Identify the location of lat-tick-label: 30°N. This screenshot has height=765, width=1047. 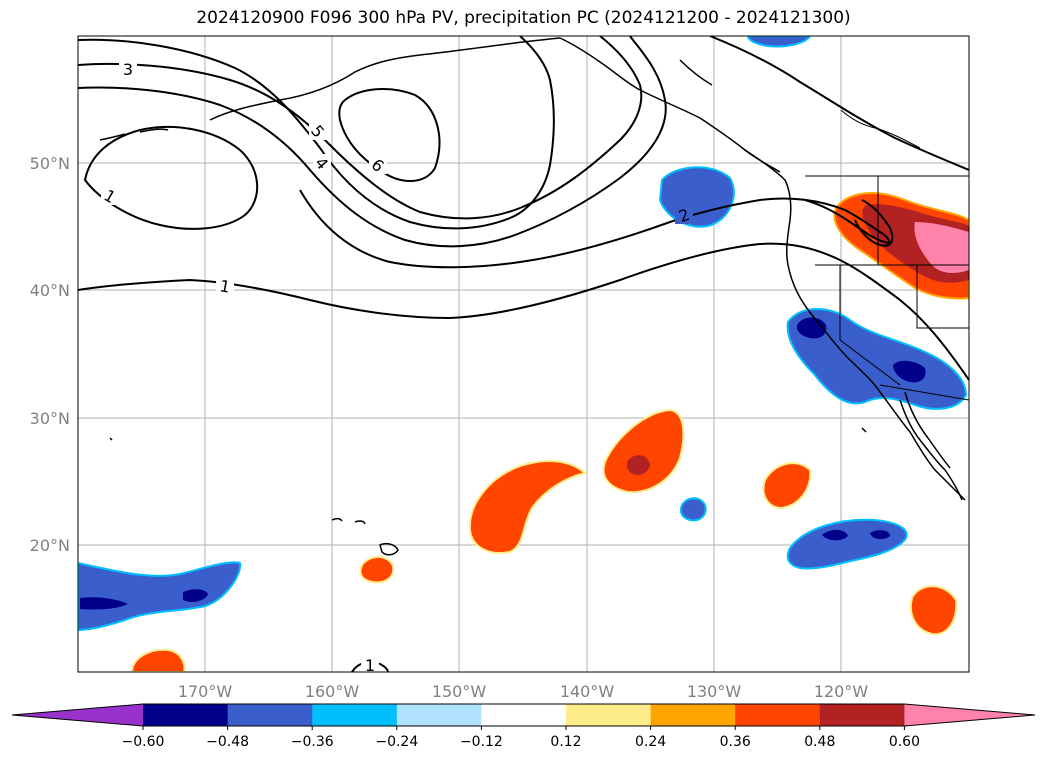
(50, 418).